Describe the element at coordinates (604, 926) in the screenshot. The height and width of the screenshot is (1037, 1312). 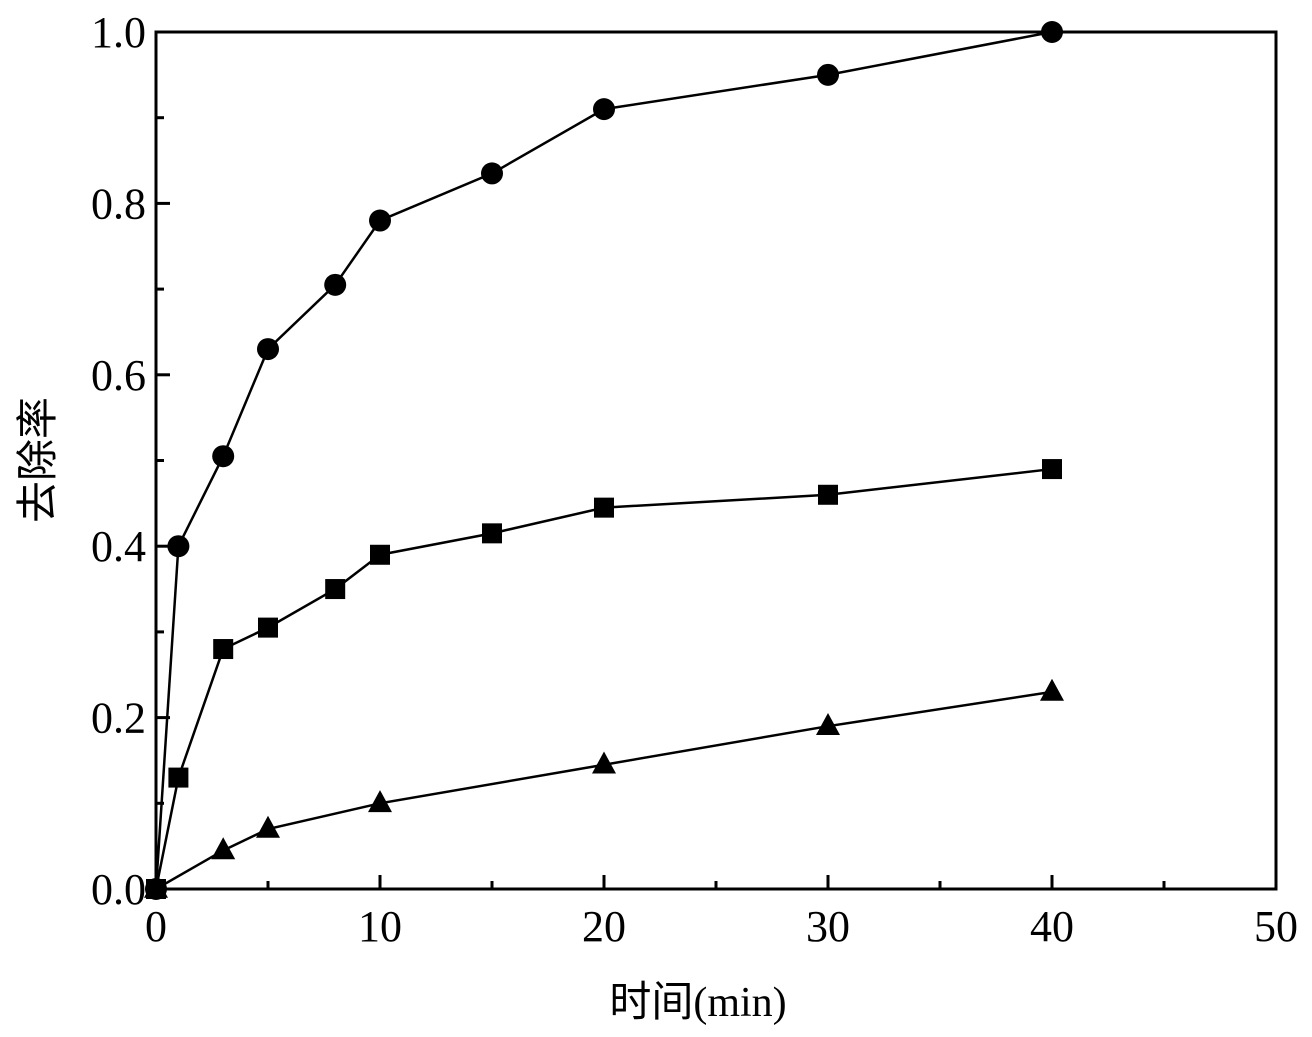
I see `x-tick-label: 20` at that location.